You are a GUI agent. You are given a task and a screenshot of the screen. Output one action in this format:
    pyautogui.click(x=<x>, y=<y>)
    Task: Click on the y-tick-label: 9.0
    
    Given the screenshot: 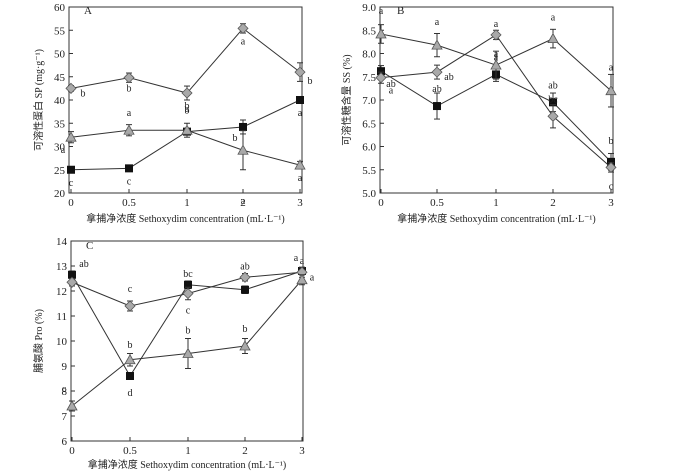 What is the action you would take?
    pyautogui.click(x=369, y=8)
    